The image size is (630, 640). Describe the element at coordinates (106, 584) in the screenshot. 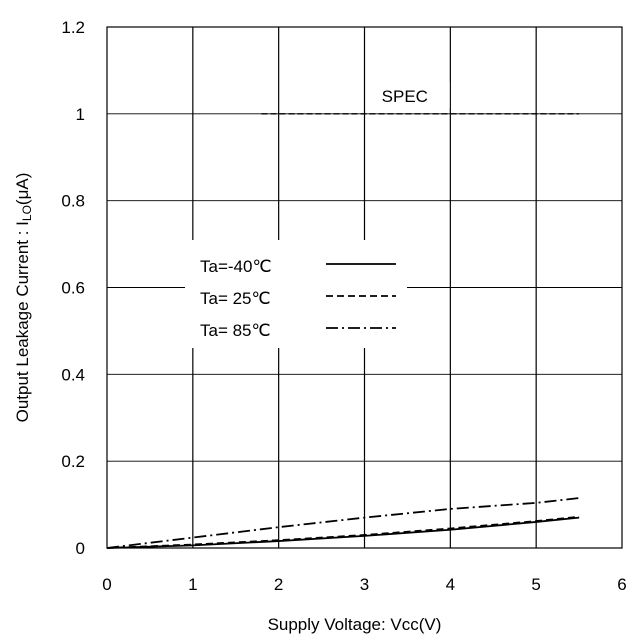

I see `x-tick-label: 0` at that location.